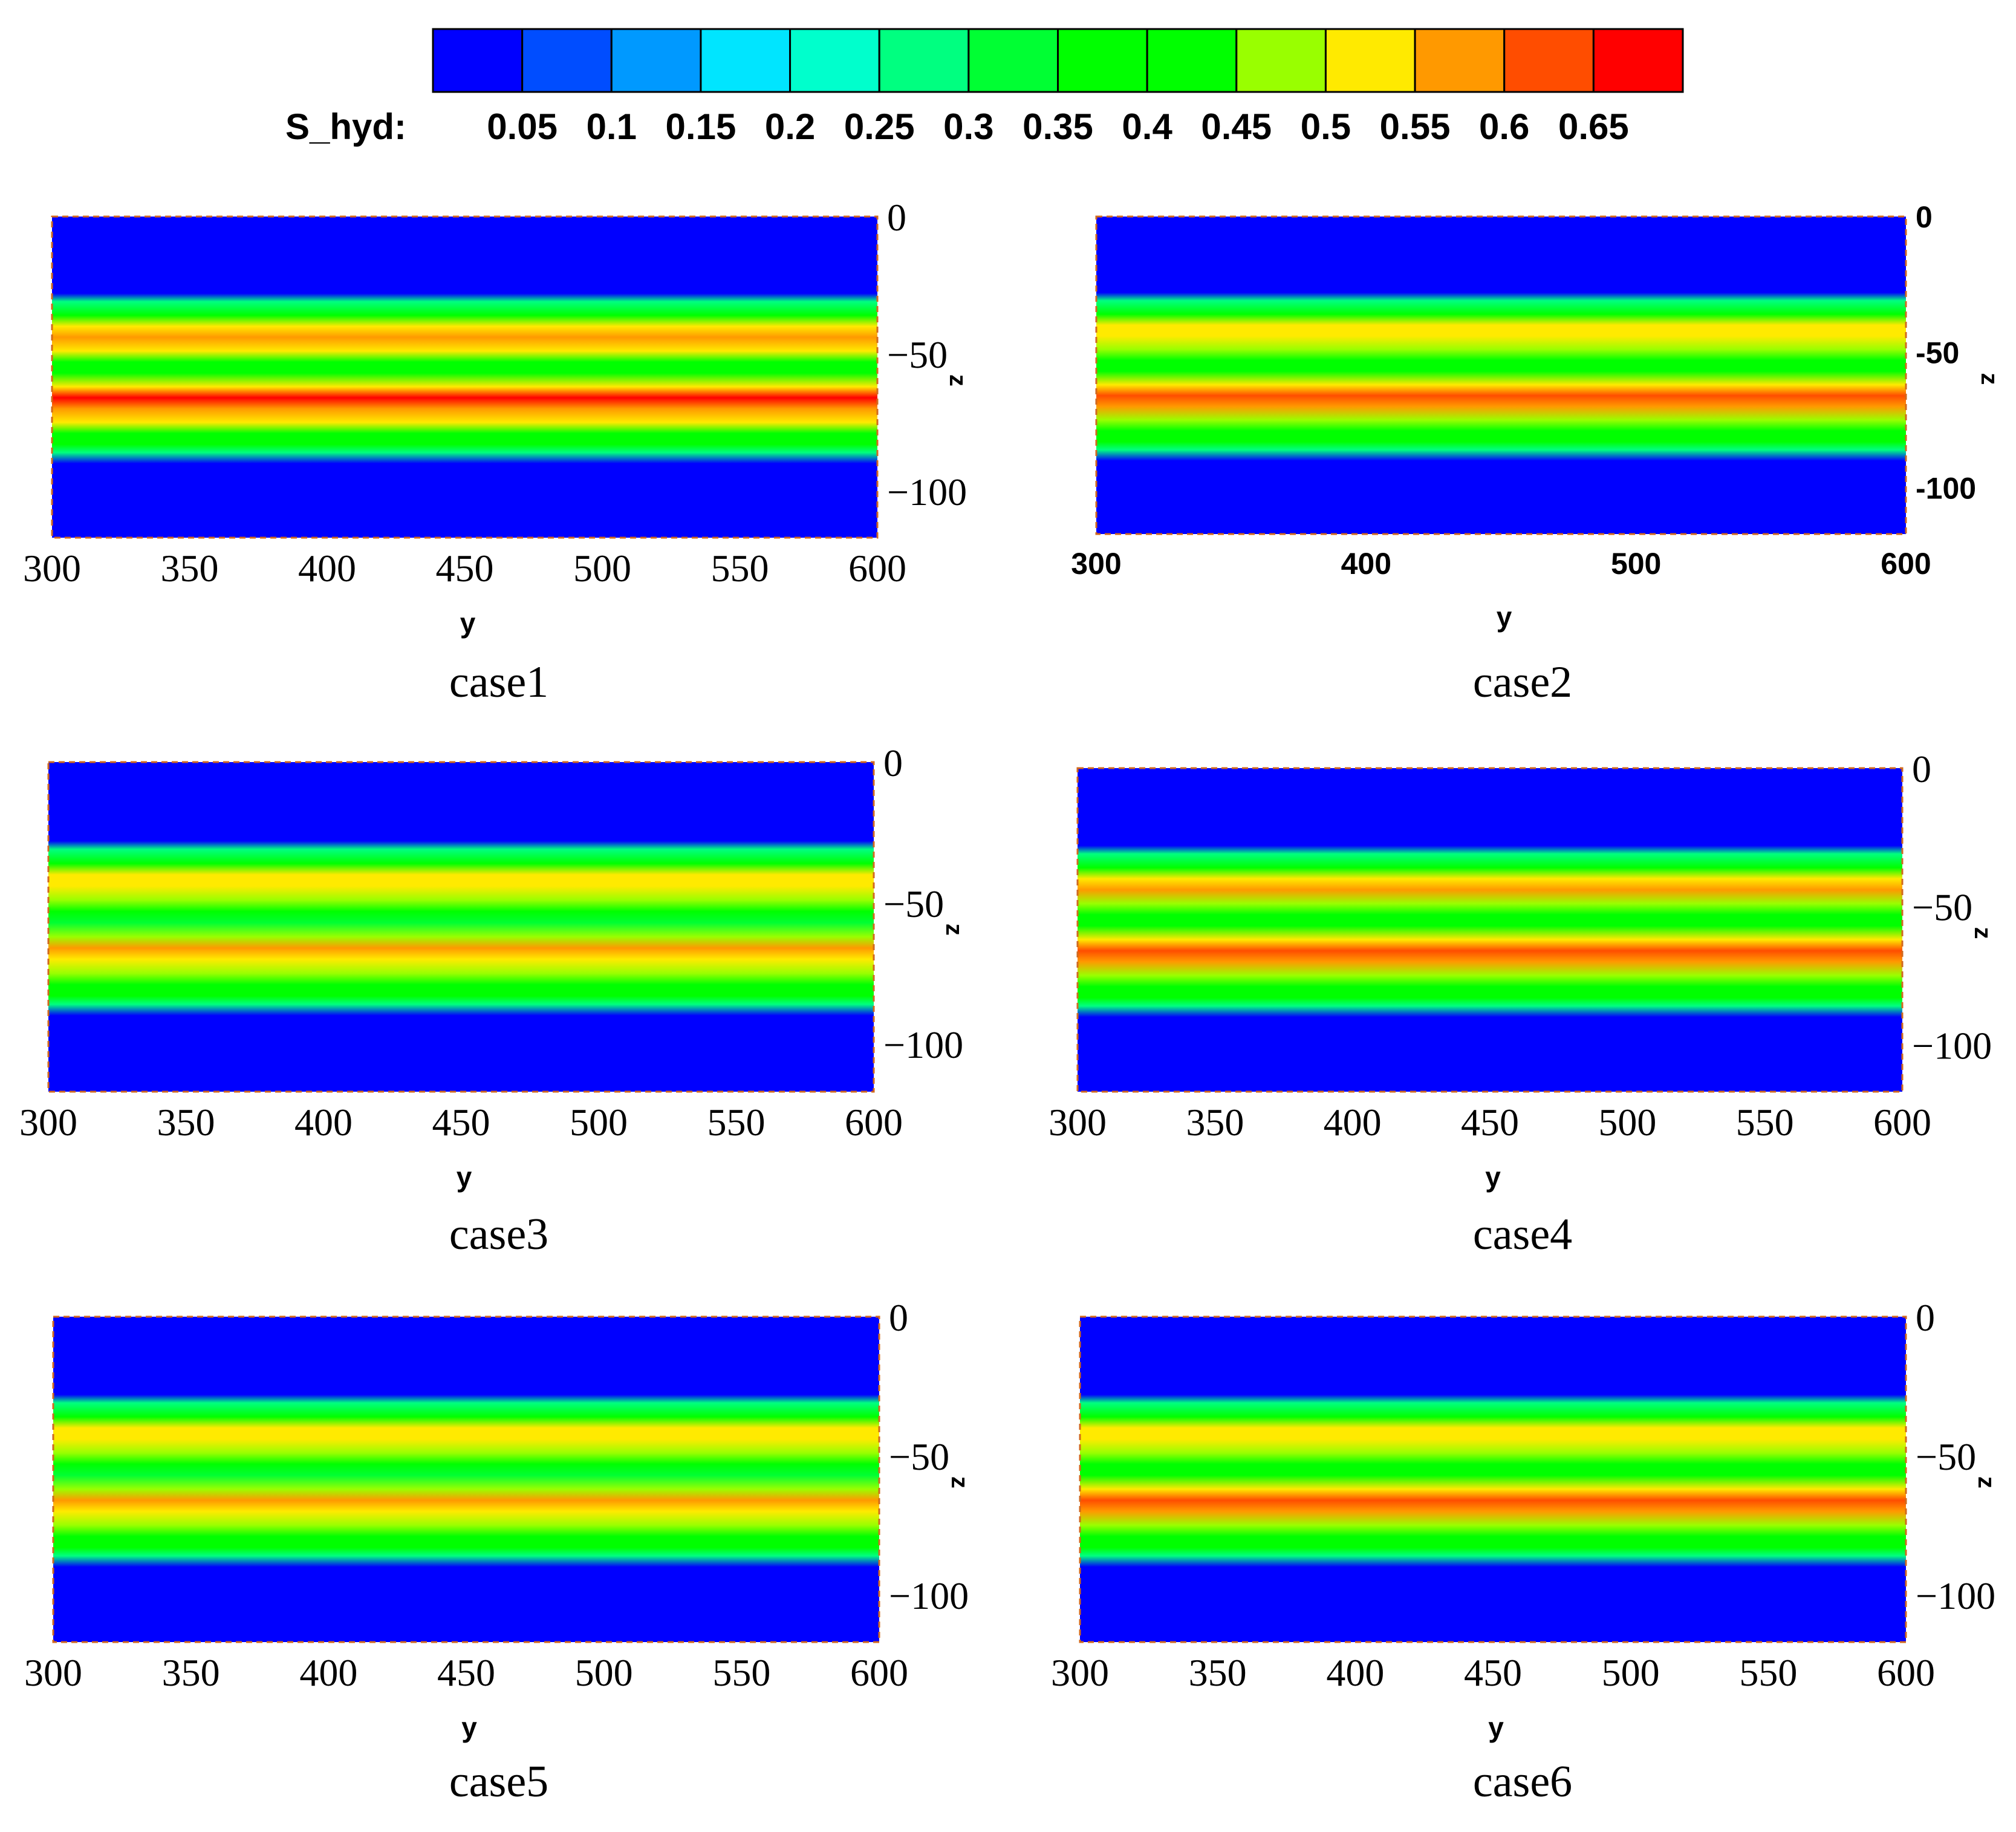  What do you see at coordinates (1147, 126) in the screenshot?
I see `legend-tick-label: 0.4` at bounding box center [1147, 126].